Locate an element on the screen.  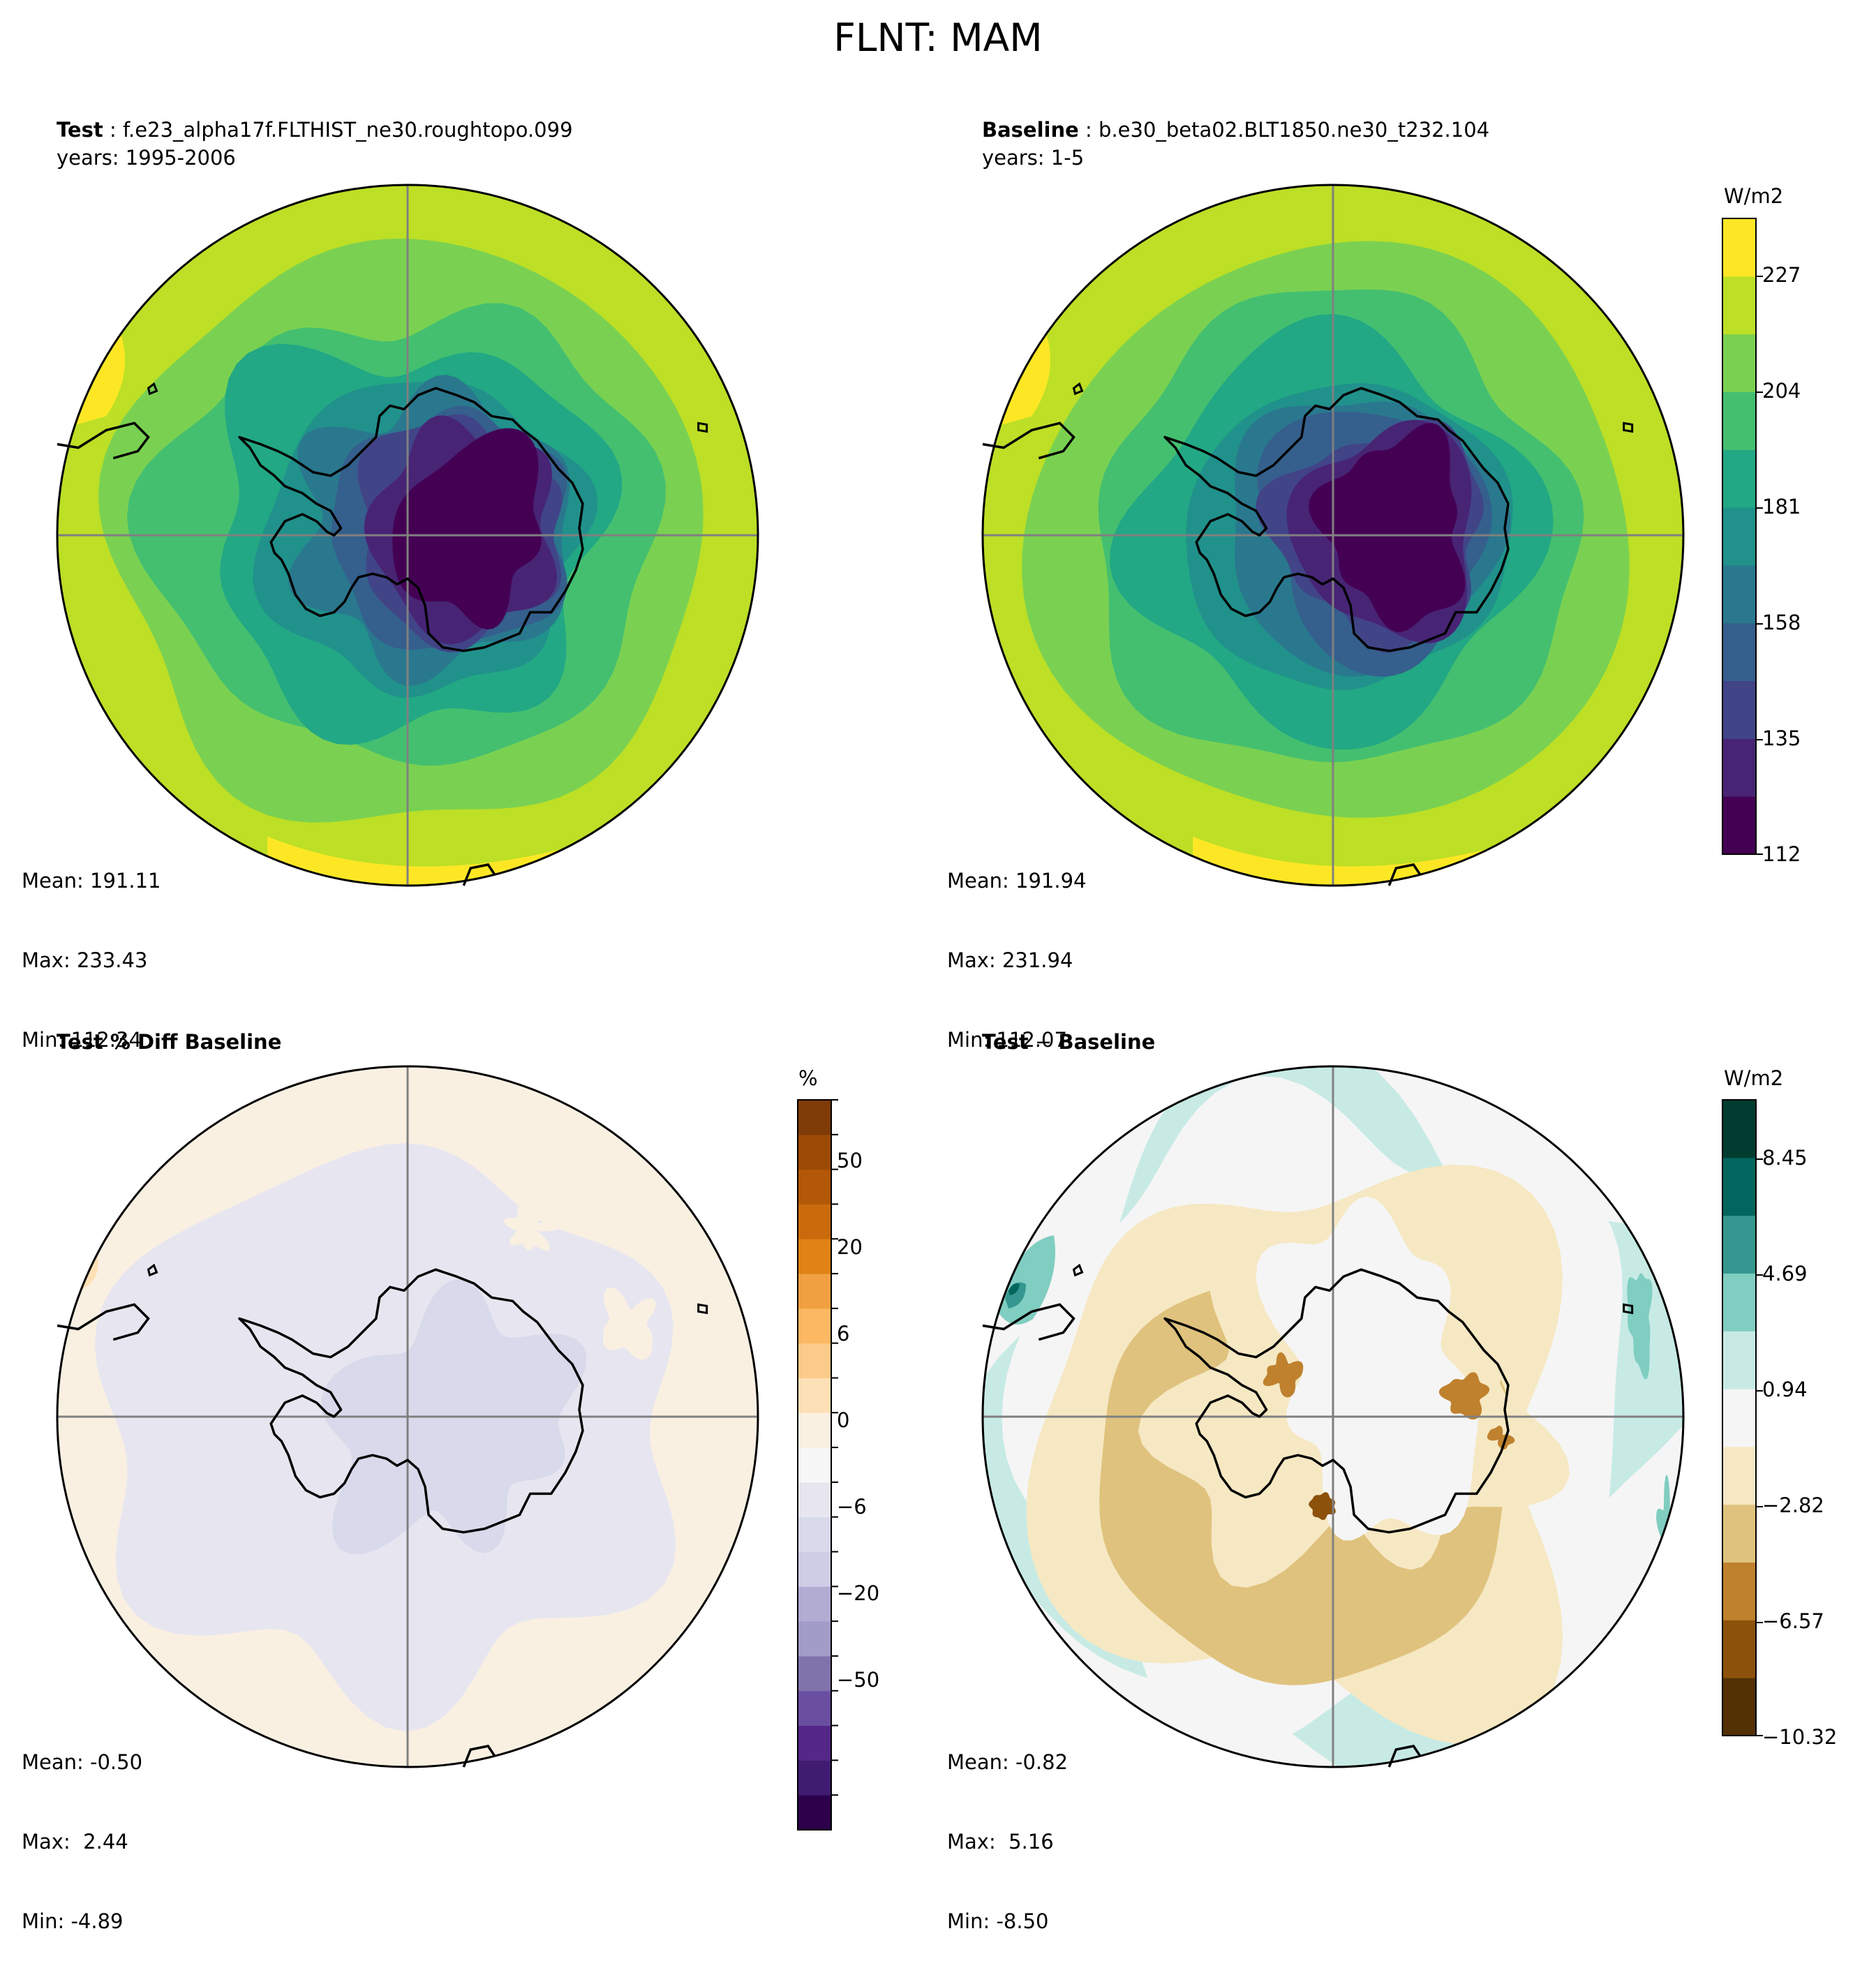
test-min: Min: 112.34 is located at coordinates (82, 1040).